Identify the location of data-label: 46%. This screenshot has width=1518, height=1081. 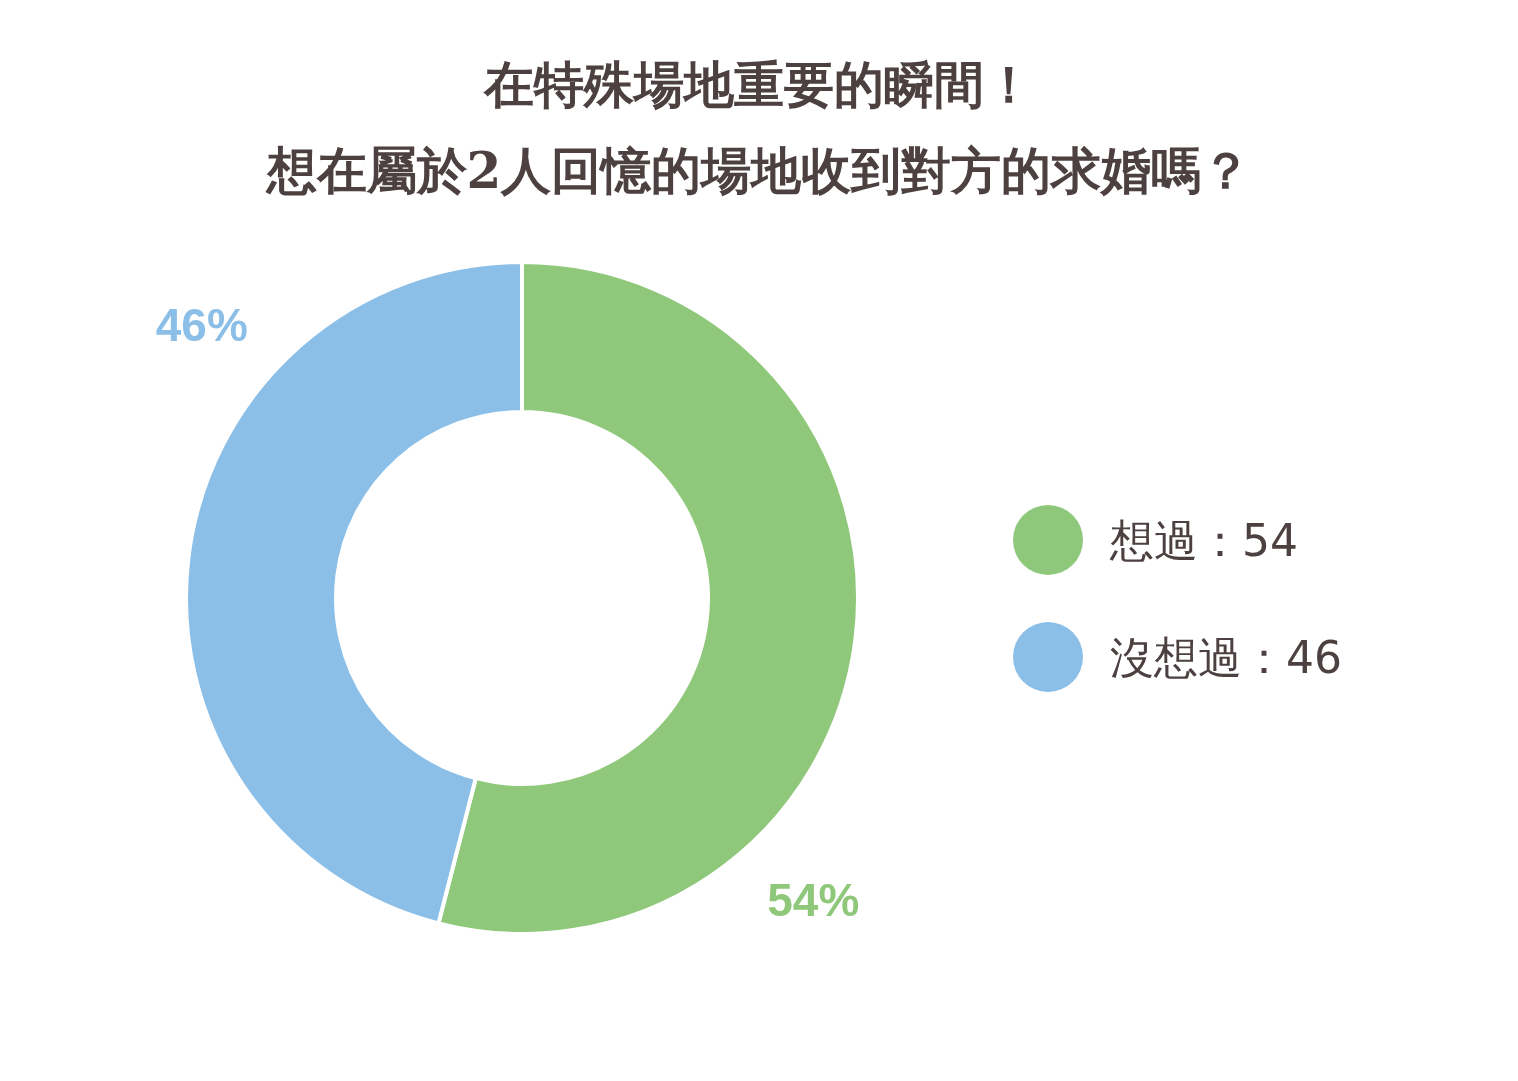
(201, 325).